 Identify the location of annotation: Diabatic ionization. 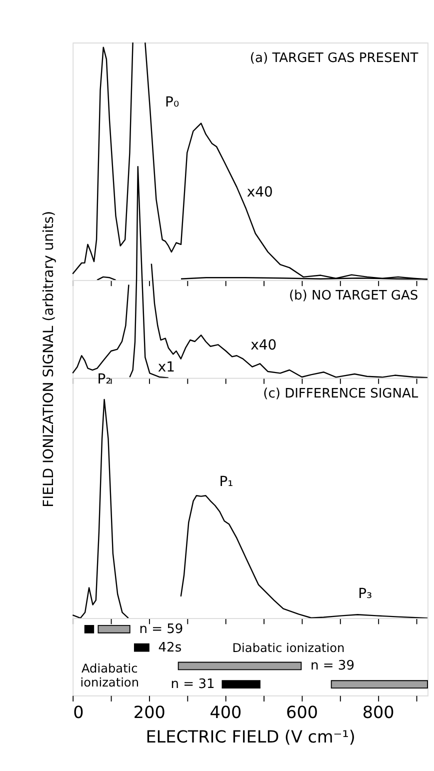
(288, 647).